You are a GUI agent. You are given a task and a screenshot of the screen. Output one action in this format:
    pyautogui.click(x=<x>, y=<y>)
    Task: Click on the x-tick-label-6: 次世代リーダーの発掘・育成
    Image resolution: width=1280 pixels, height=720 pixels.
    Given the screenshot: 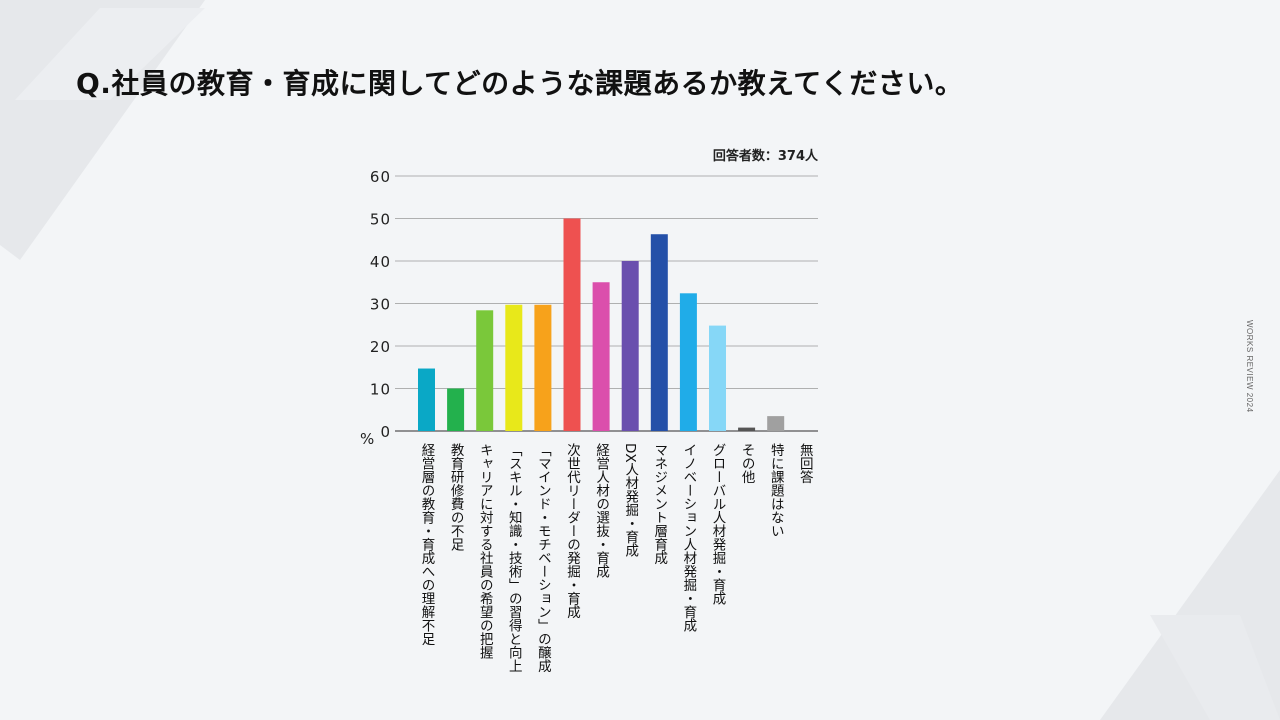 What is the action you would take?
    pyautogui.click(x=572, y=531)
    